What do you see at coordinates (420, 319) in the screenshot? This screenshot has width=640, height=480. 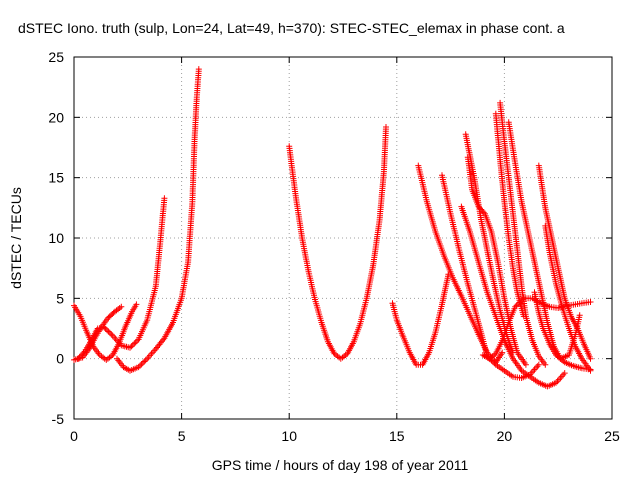 I see `series-pass-f` at bounding box center [420, 319].